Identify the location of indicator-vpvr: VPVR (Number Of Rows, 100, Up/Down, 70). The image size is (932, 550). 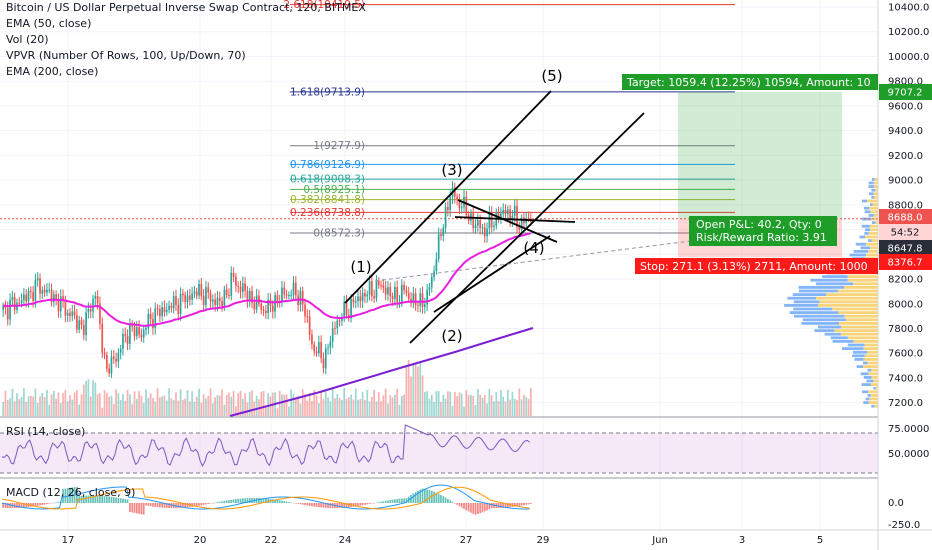
(126, 55).